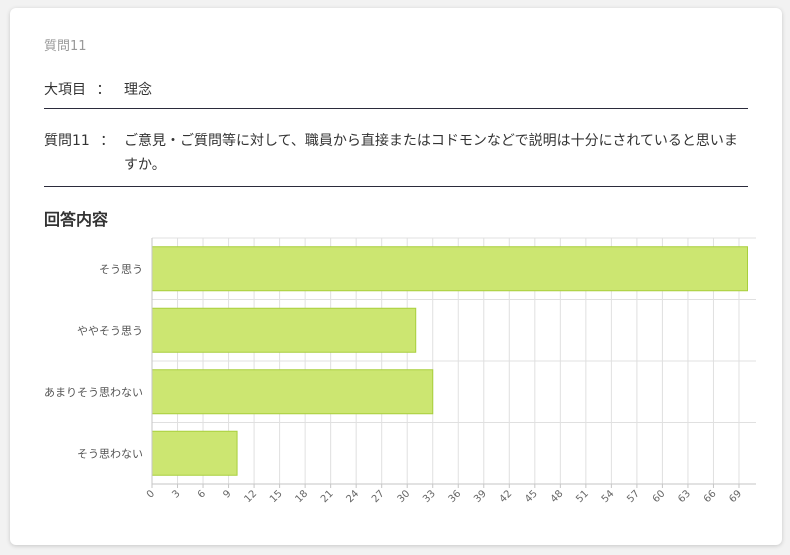 The height and width of the screenshot is (555, 790). What do you see at coordinates (151, 494) in the screenshot?
I see `x-tick-label: 0` at bounding box center [151, 494].